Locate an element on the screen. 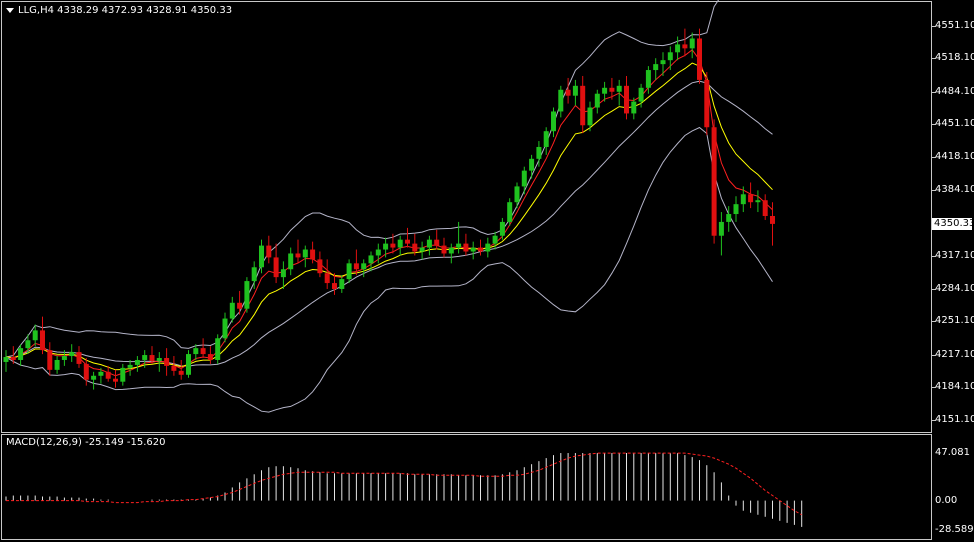  symbol-header: LLG,H4 4338.29 4372.93 4328.91 4350.33 is located at coordinates (119, 10).